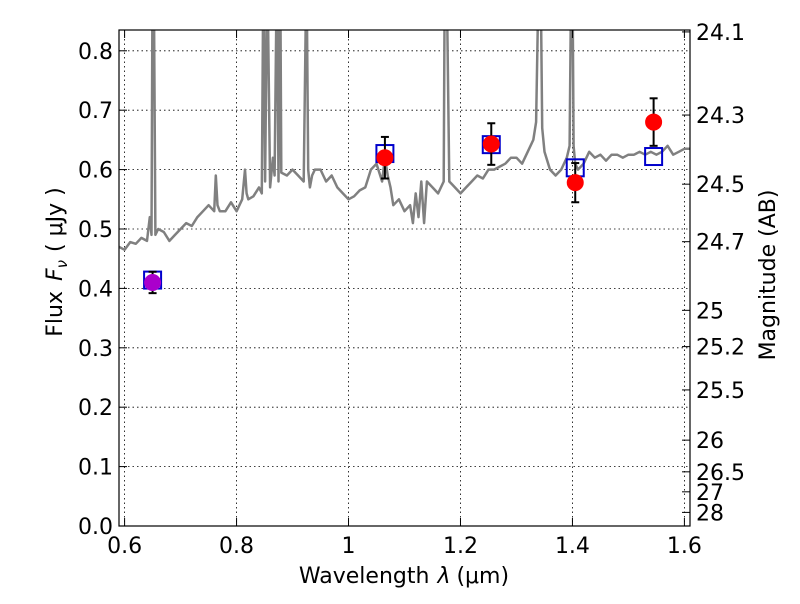  I want to click on y2-tick-label: 25, so click(710, 311).